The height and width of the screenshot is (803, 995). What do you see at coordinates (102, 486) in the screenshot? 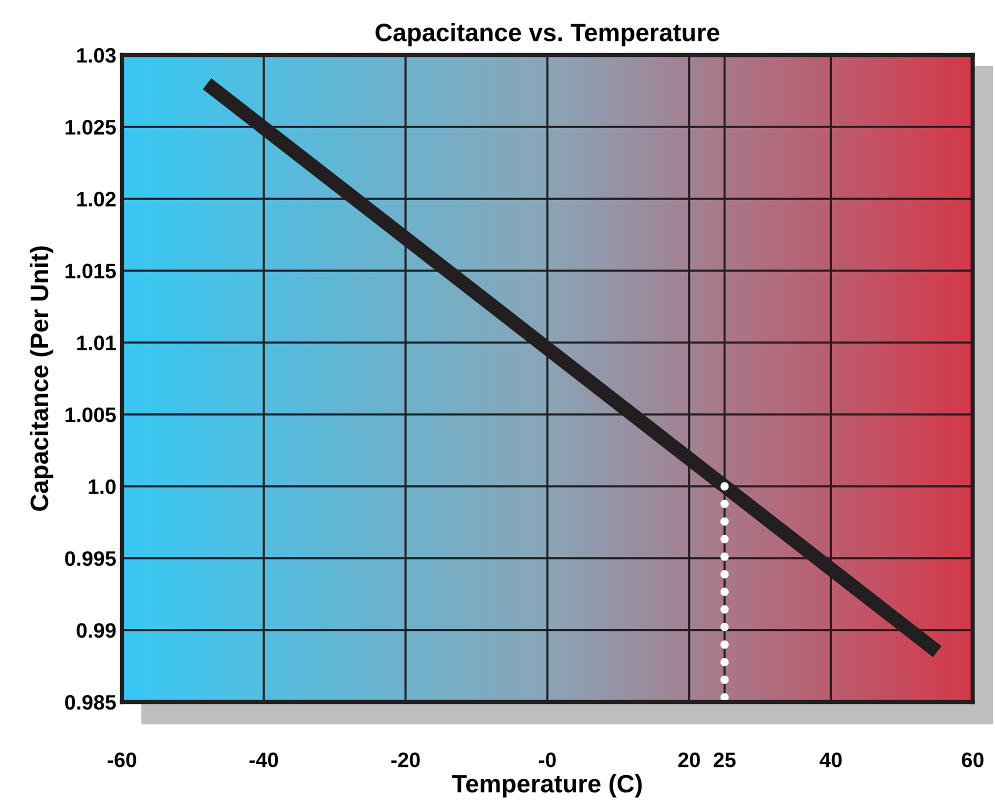
I see `y-tick-label: 1.0` at bounding box center [102, 486].